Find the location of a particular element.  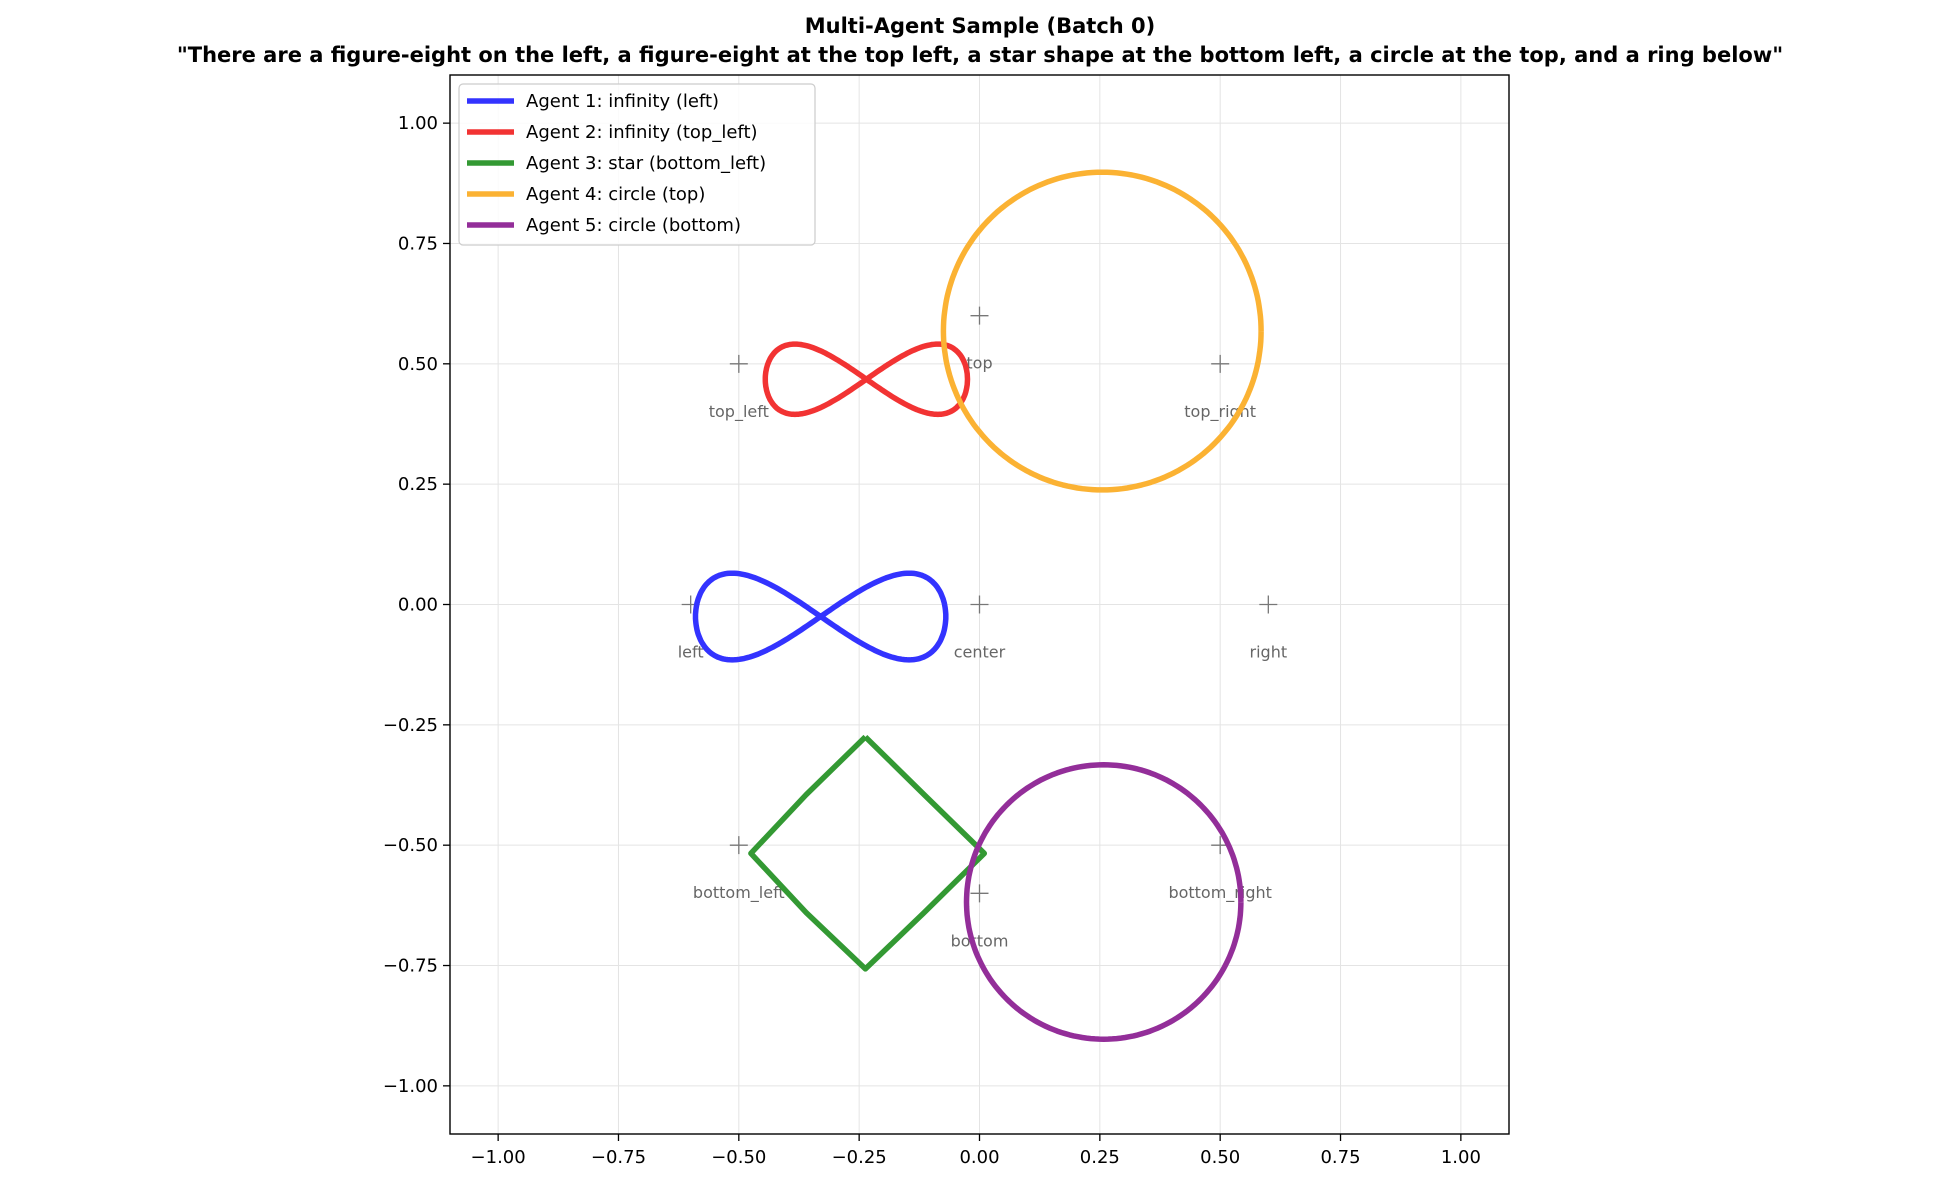

y-tick-label: 1.00 is located at coordinates (418, 123).